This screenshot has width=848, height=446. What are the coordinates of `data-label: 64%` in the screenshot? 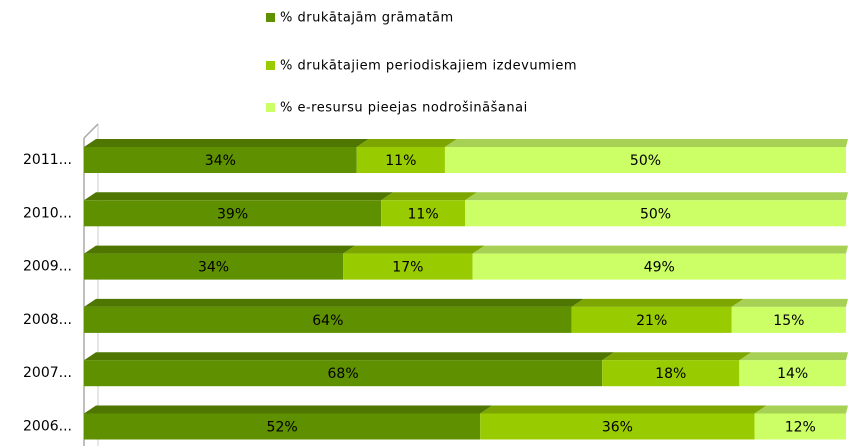 It's located at (327, 321).